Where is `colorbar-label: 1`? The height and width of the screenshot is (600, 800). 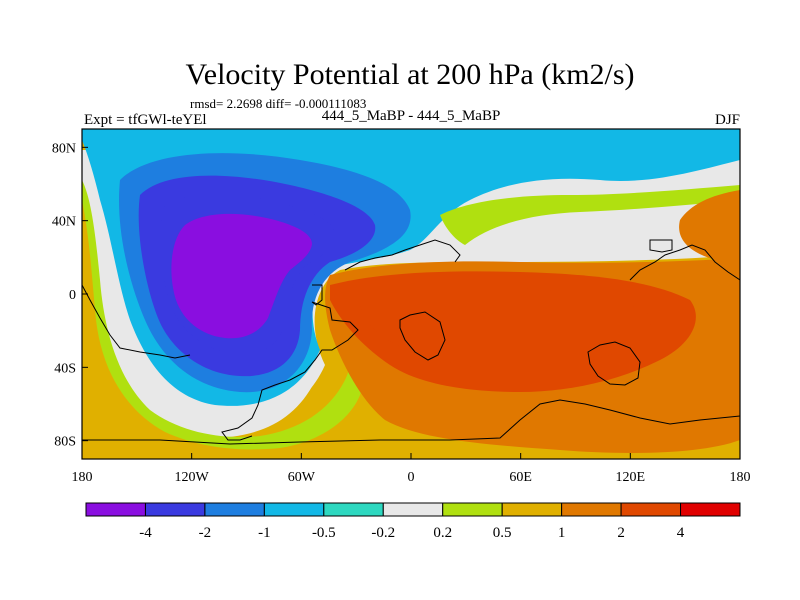
colorbar-label: 1 is located at coordinates (562, 533).